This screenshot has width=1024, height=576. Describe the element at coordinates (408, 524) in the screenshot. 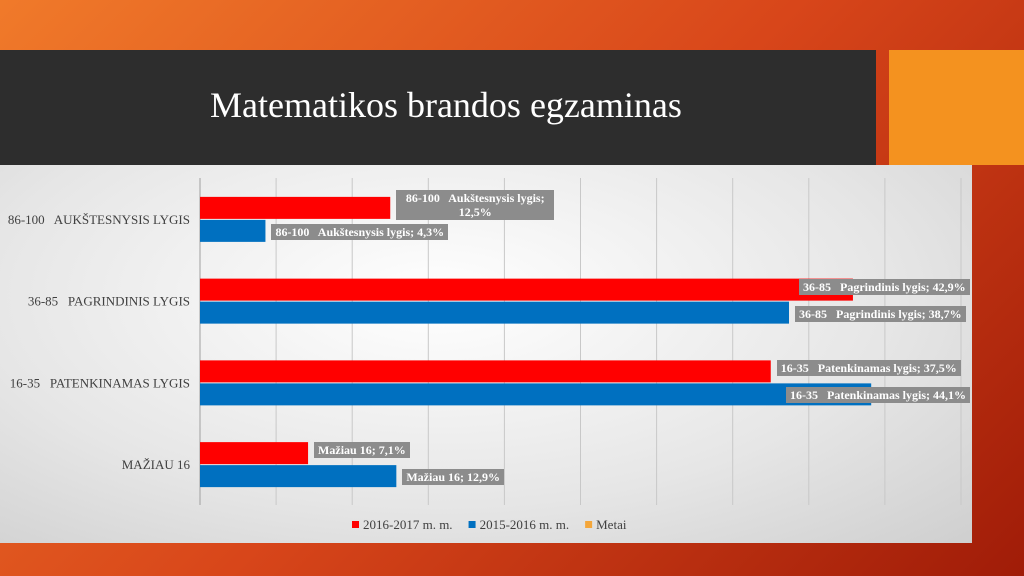

I see `legend-label: 2016-2017 m. m.` at that location.